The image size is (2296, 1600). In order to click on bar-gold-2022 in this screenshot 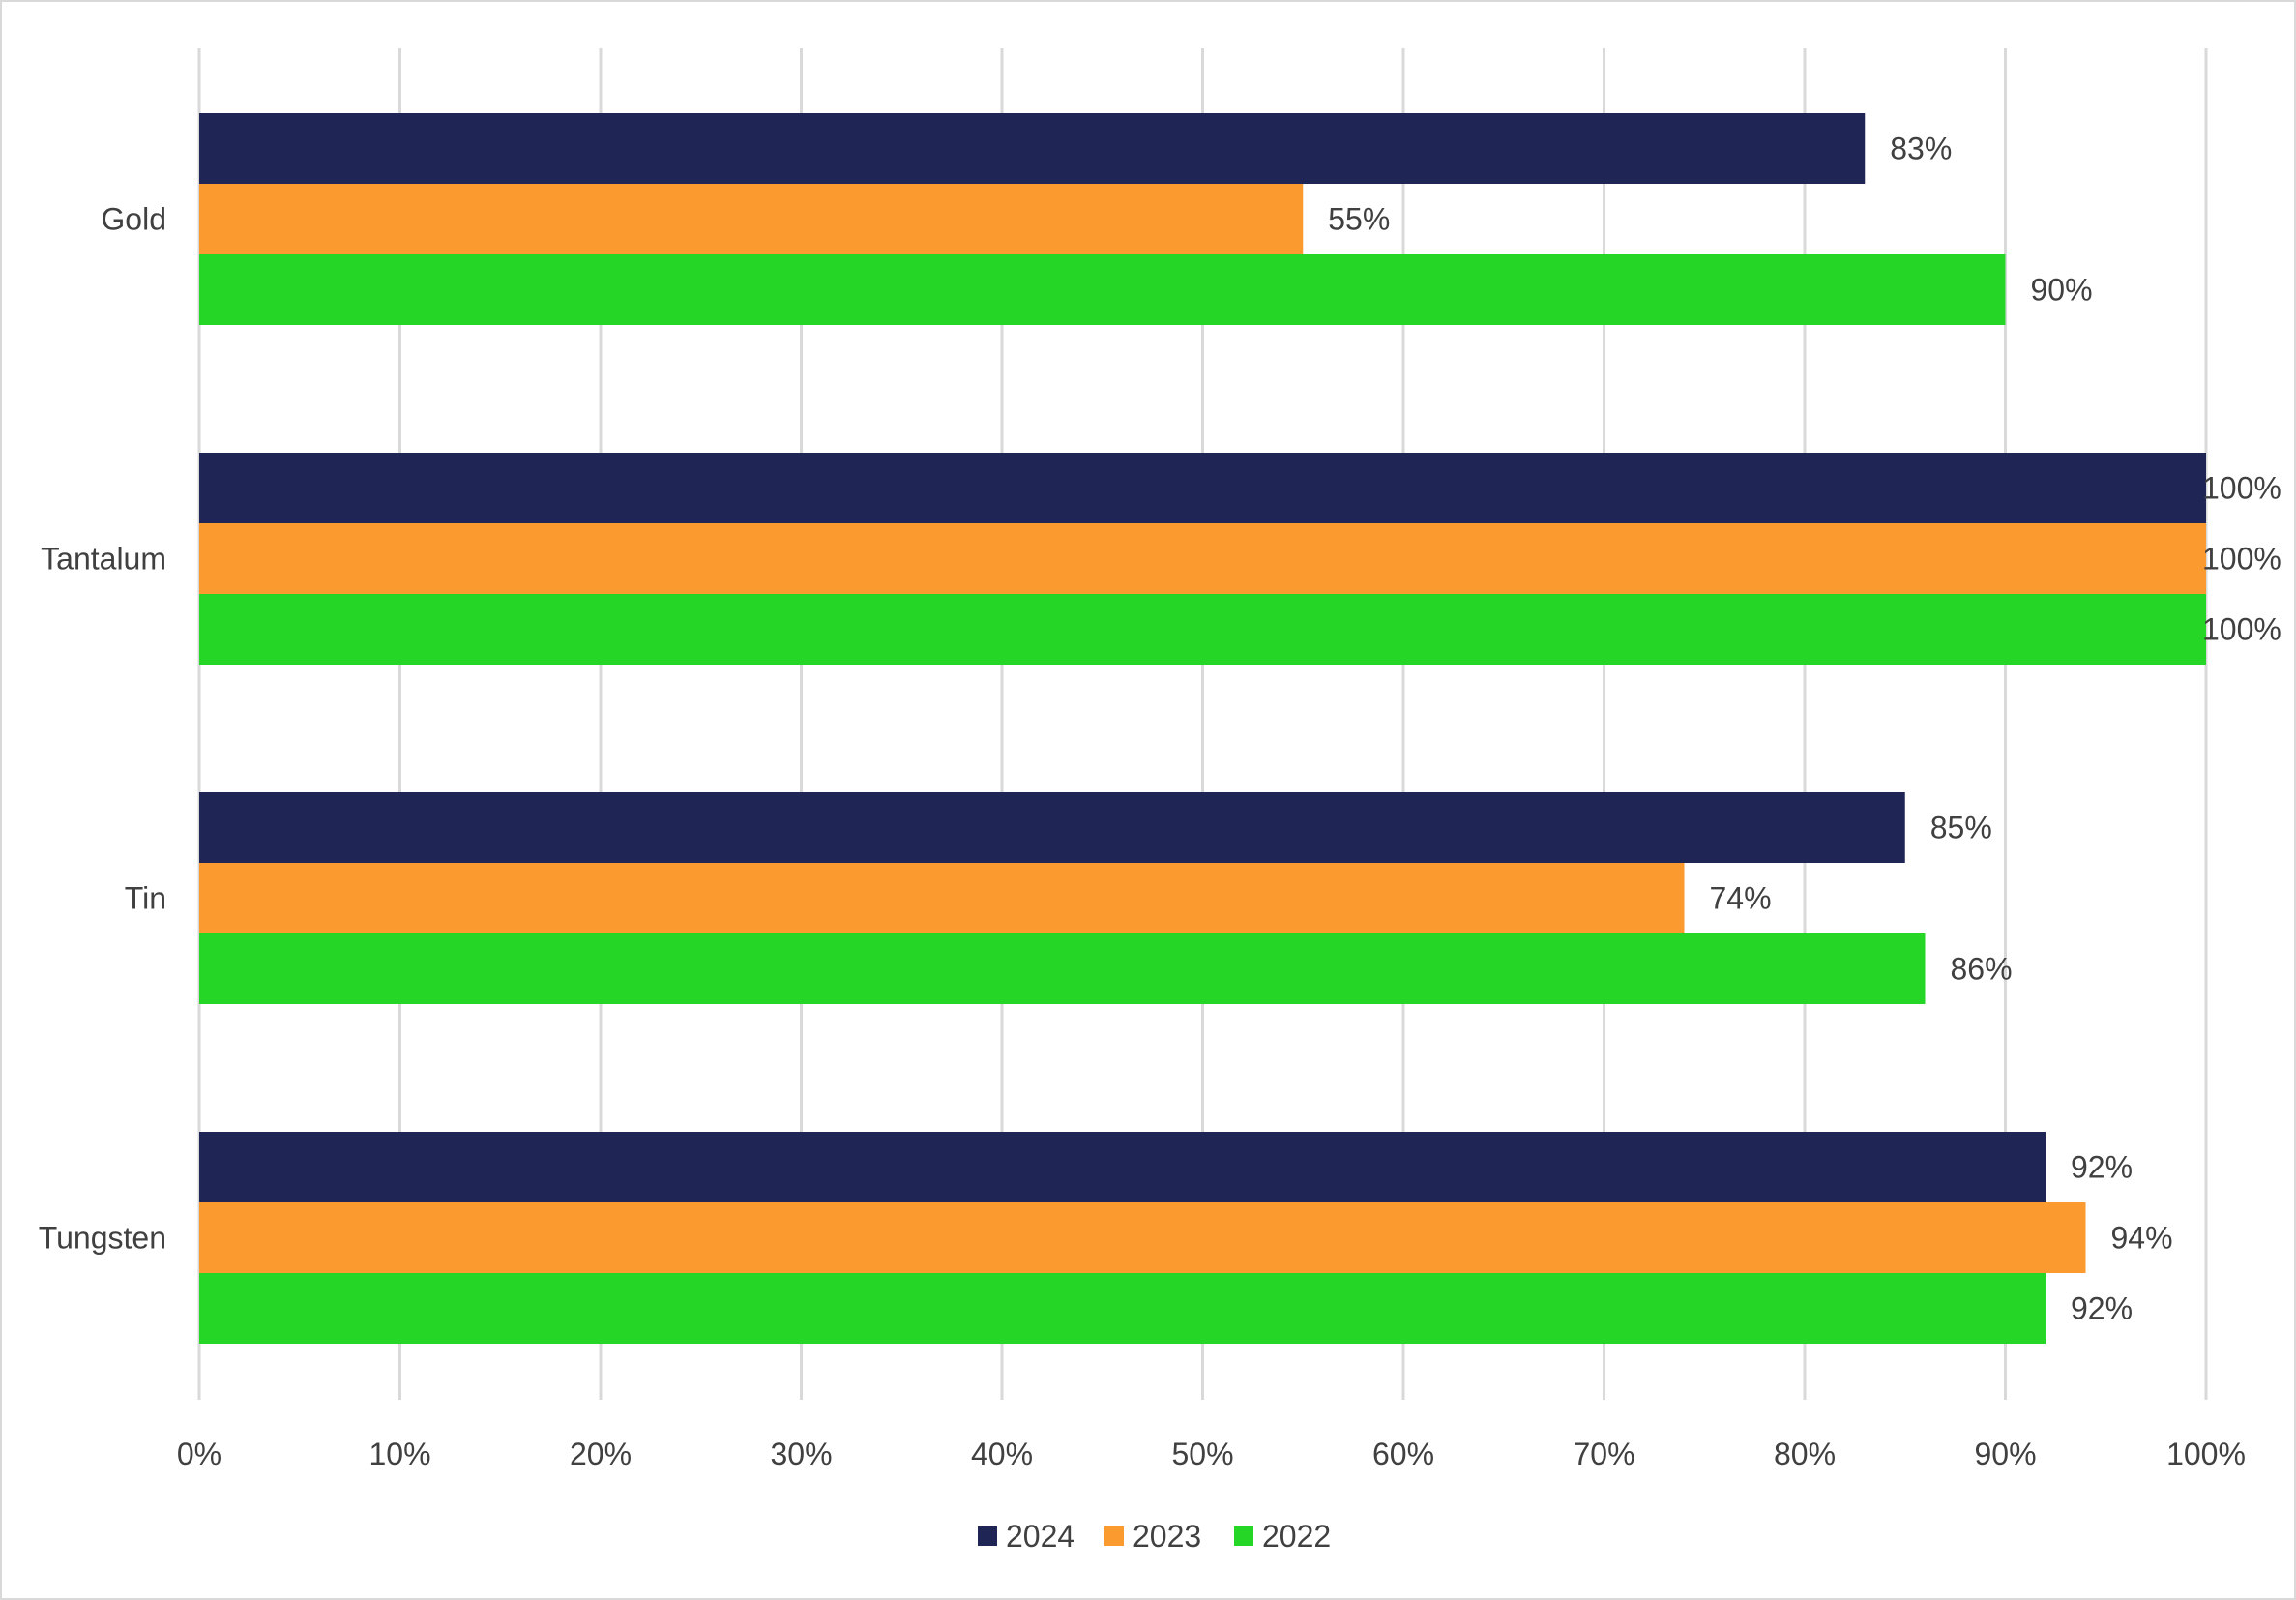, I will do `click(1102, 289)`.